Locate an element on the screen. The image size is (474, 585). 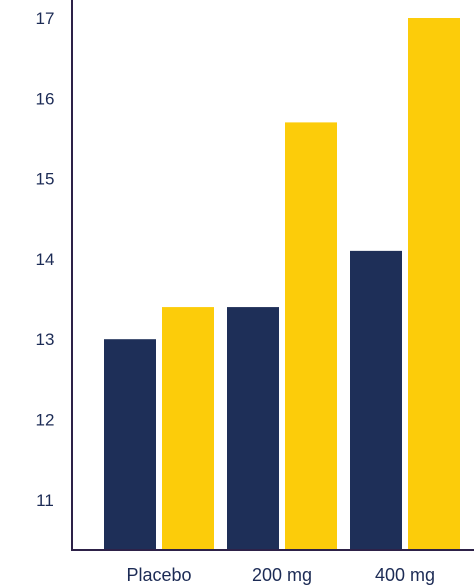
y-tick-label: 11 is located at coordinates (45, 500).